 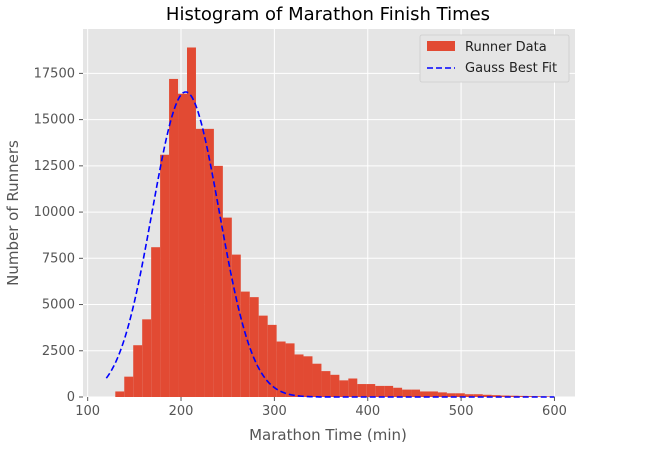 I want to click on y-tick-label: 17500, so click(x=54, y=73).